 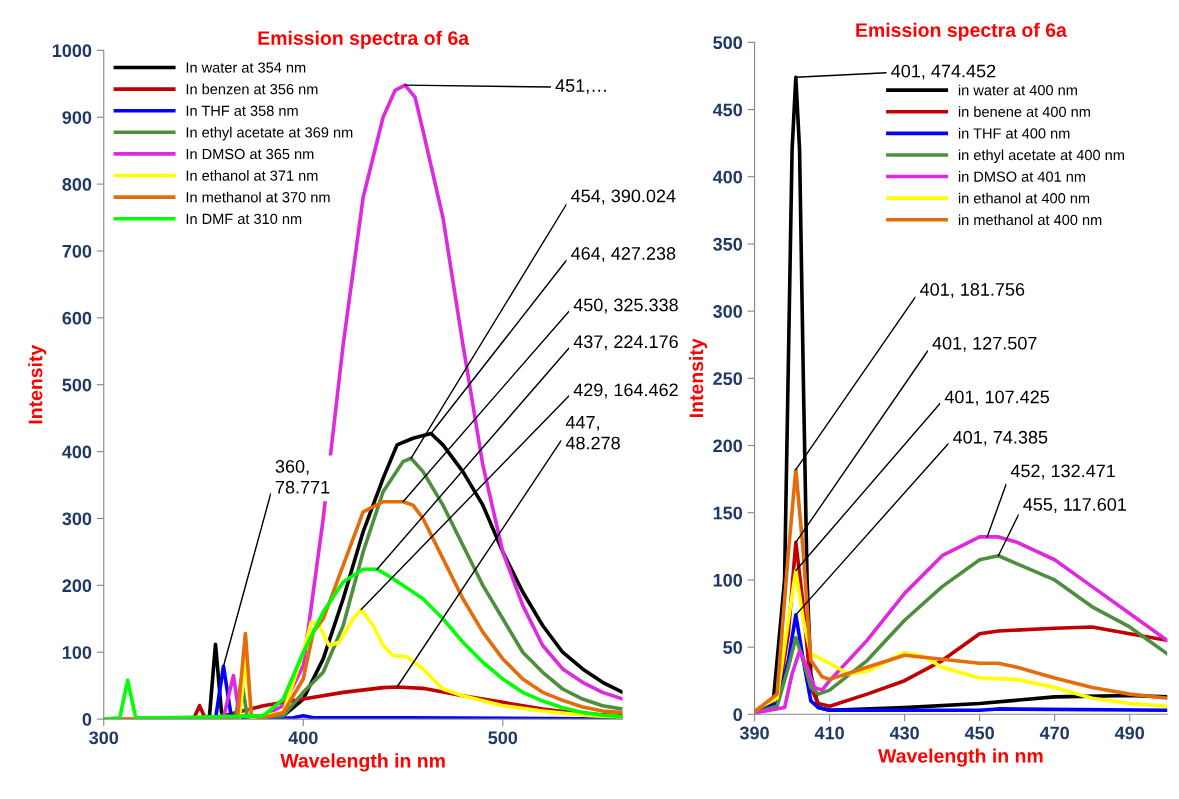 I want to click on annotation: 401, 127.507, so click(x=984, y=344).